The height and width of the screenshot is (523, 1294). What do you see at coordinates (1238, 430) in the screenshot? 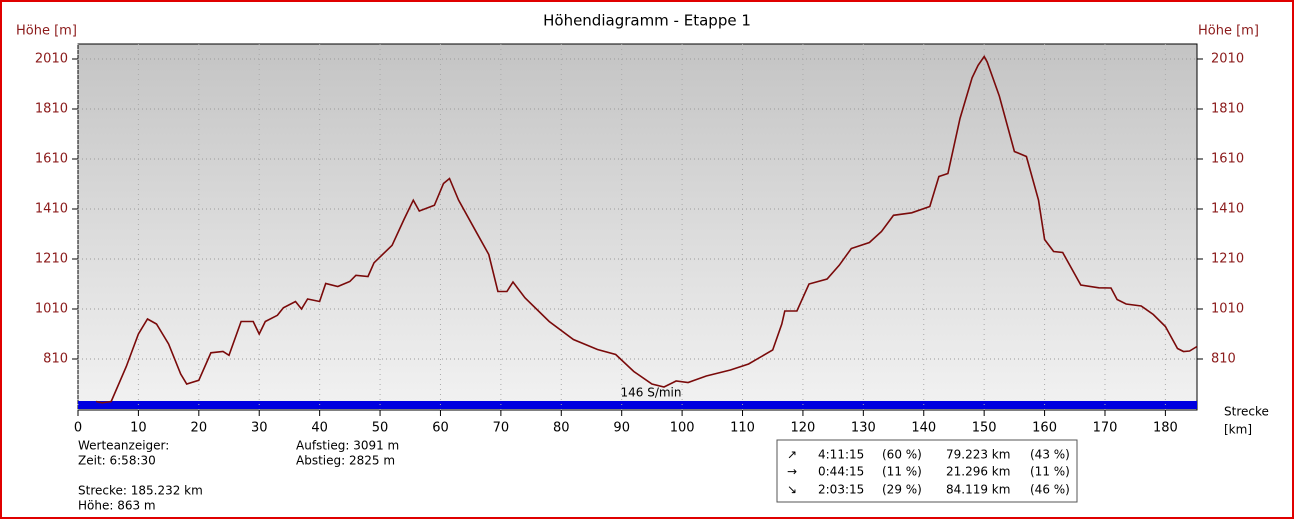
I see `x-axis-label: [km]` at bounding box center [1238, 430].